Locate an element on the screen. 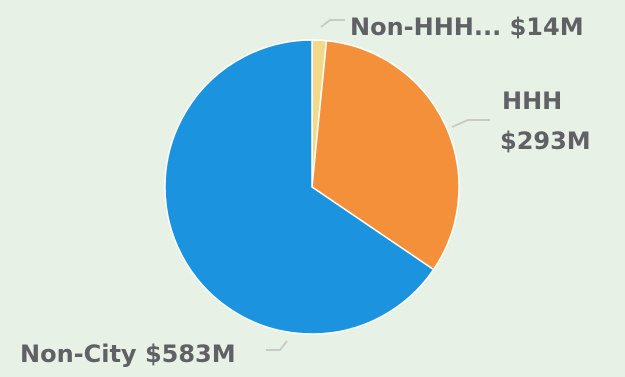  label-non-hhh: Non-HHH... $14M is located at coordinates (467, 27).